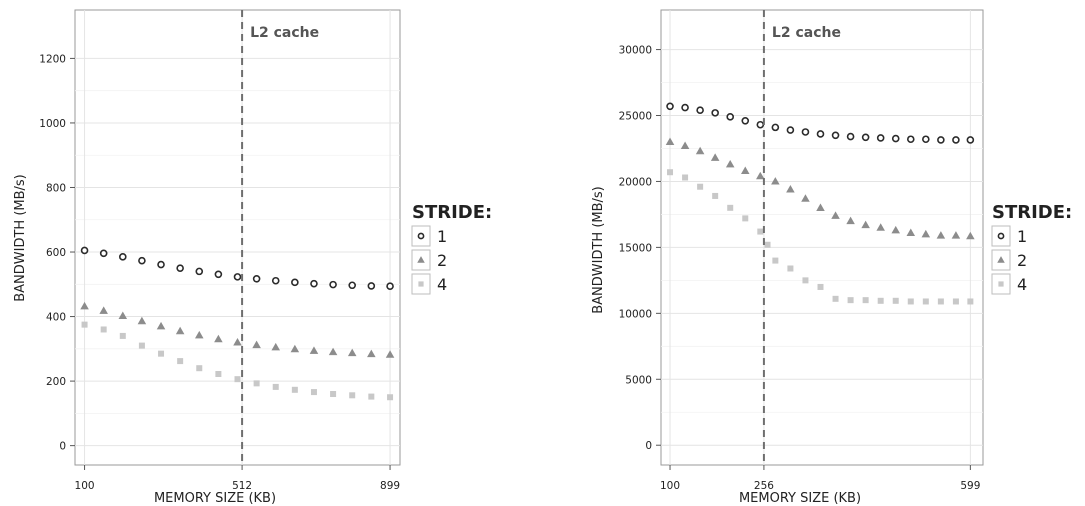 The width and height of the screenshot is (1085, 506). Describe the element at coordinates (806, 33) in the screenshot. I see `l2-cache-label: L2 cache` at that location.